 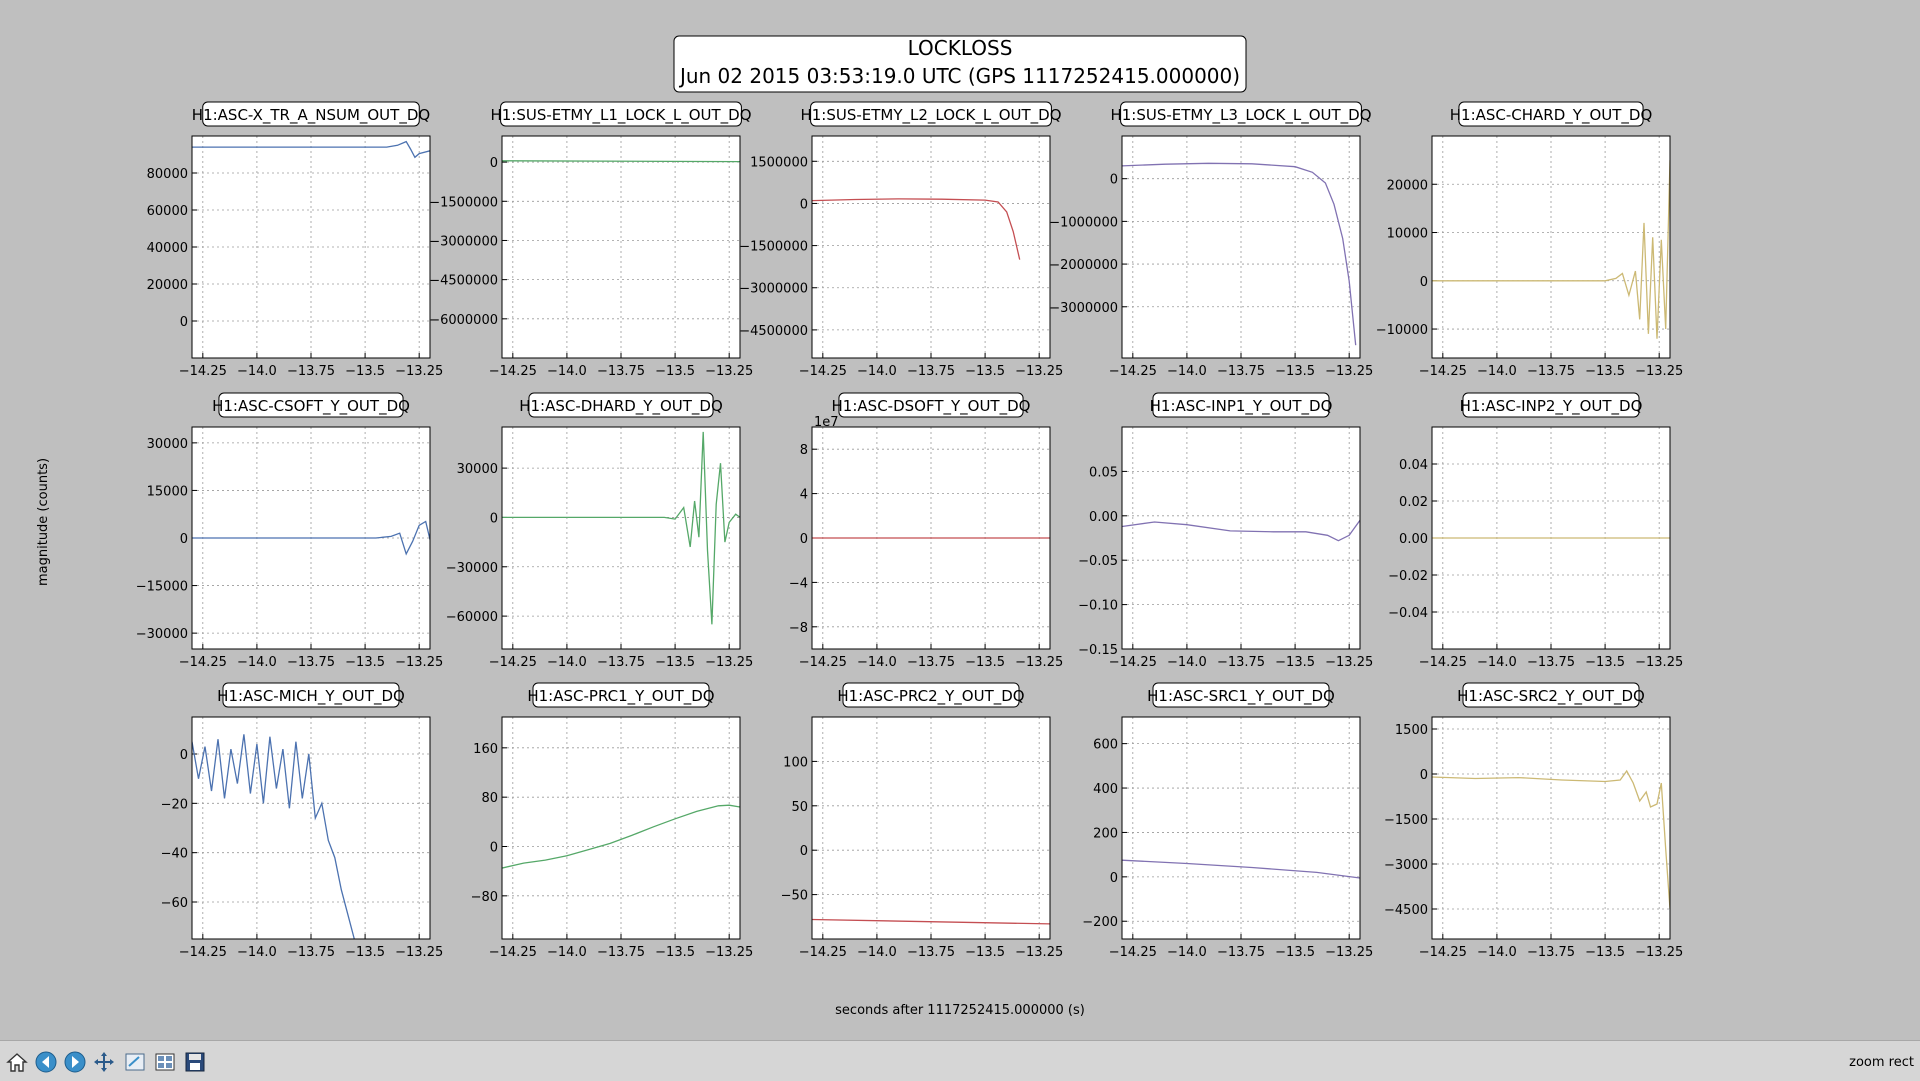 What do you see at coordinates (795, 762) in the screenshot?
I see `y-tick-label: 100` at bounding box center [795, 762].